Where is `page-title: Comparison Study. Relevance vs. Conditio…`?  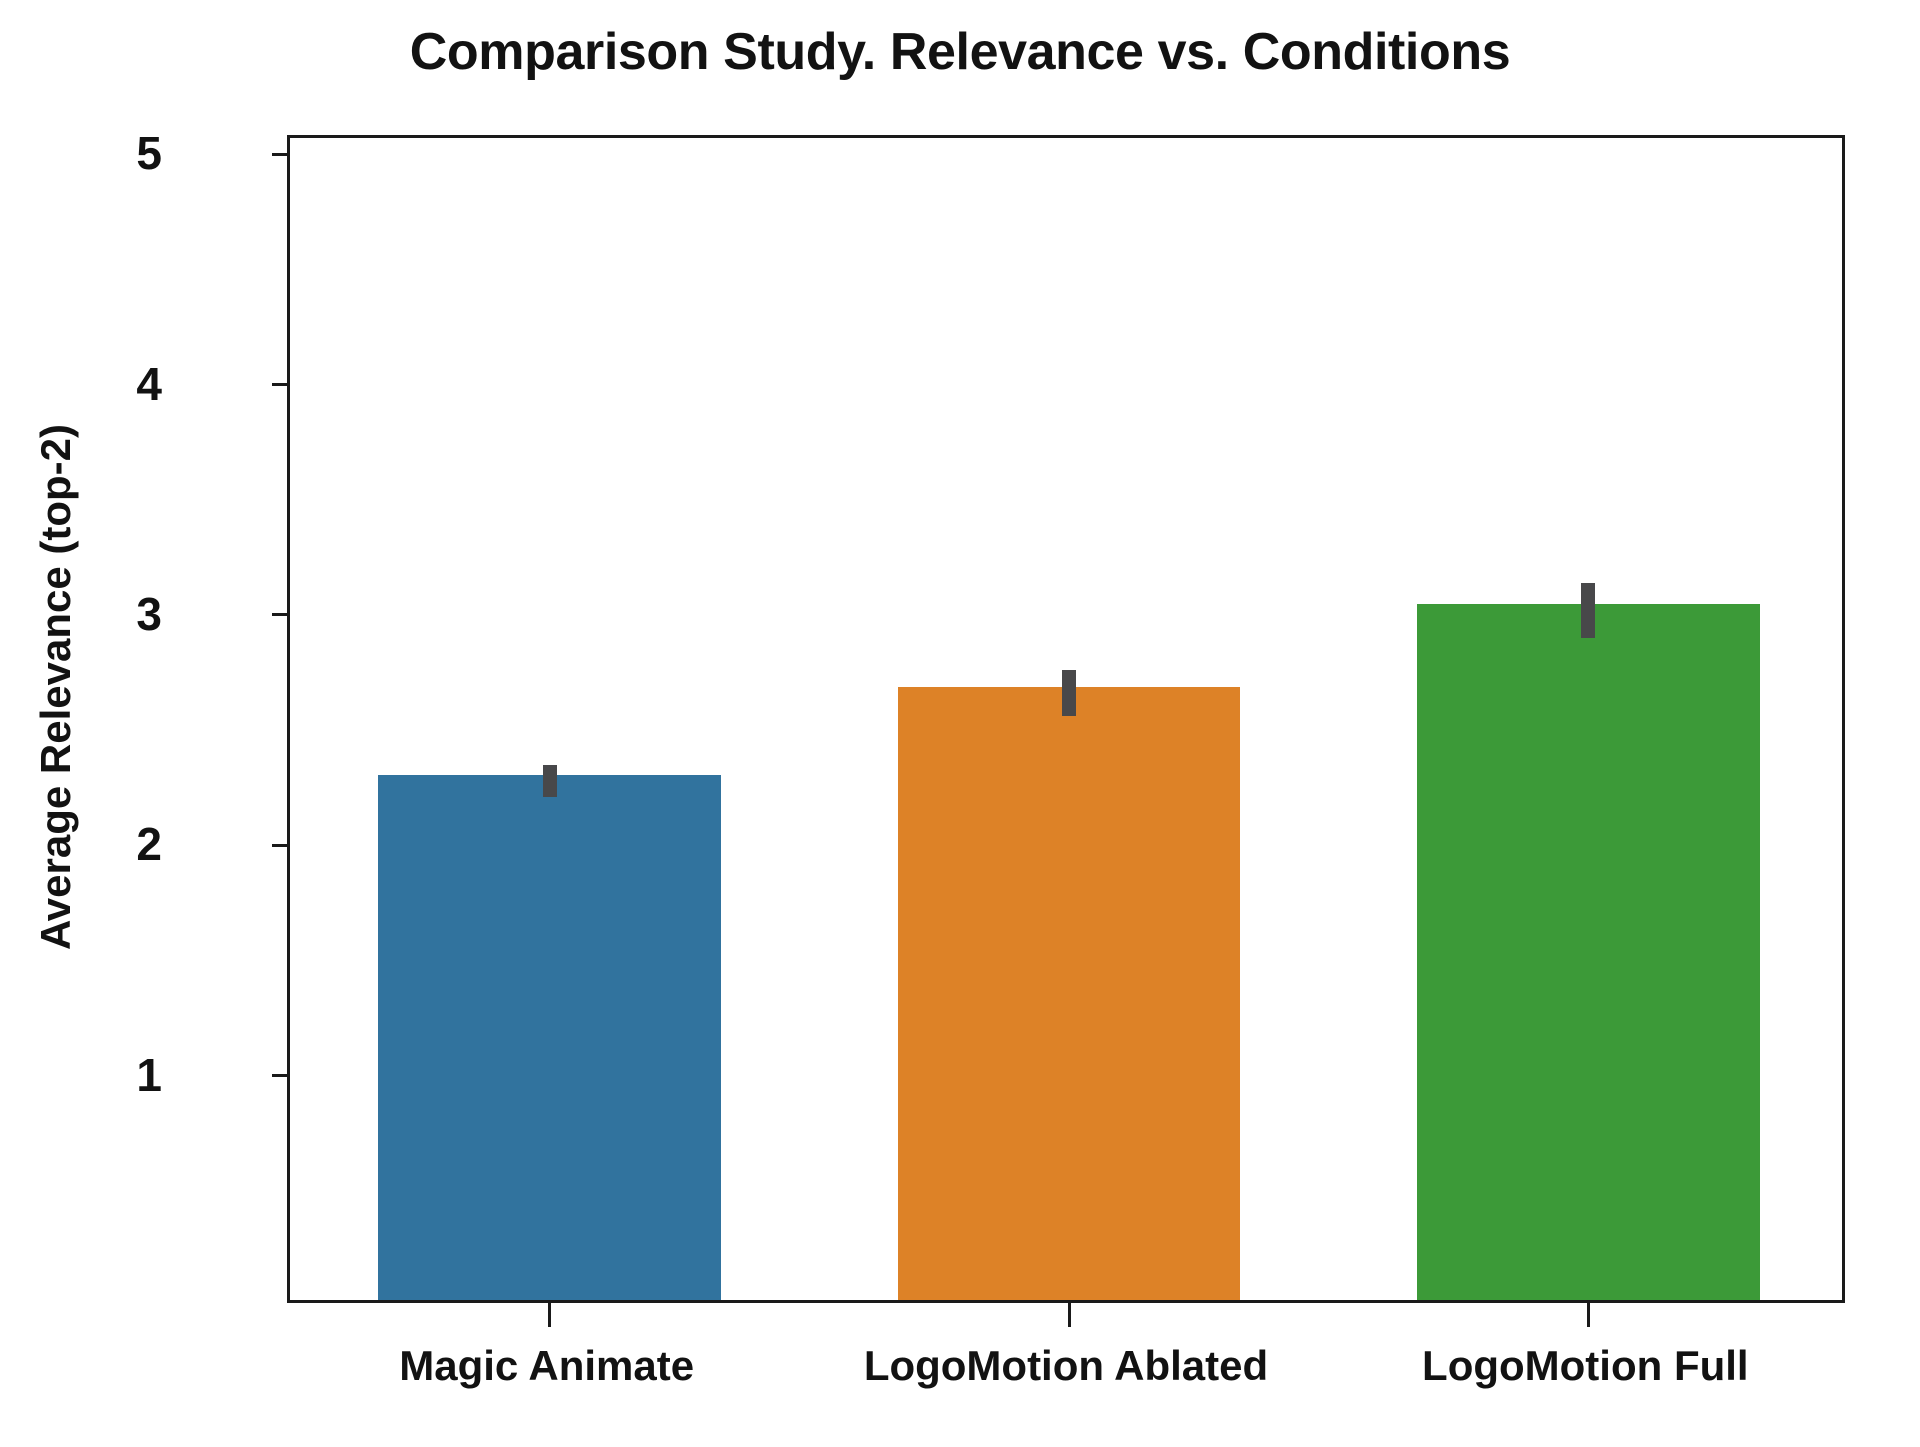
page-title: Comparison Study. Relevance vs. Conditio… is located at coordinates (960, 52).